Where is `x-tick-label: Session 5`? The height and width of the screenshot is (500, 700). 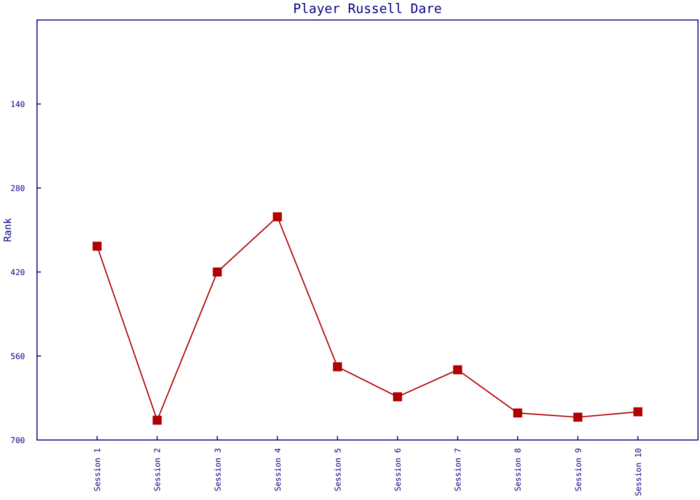
x-tick-label: Session 5 is located at coordinates (337, 470).